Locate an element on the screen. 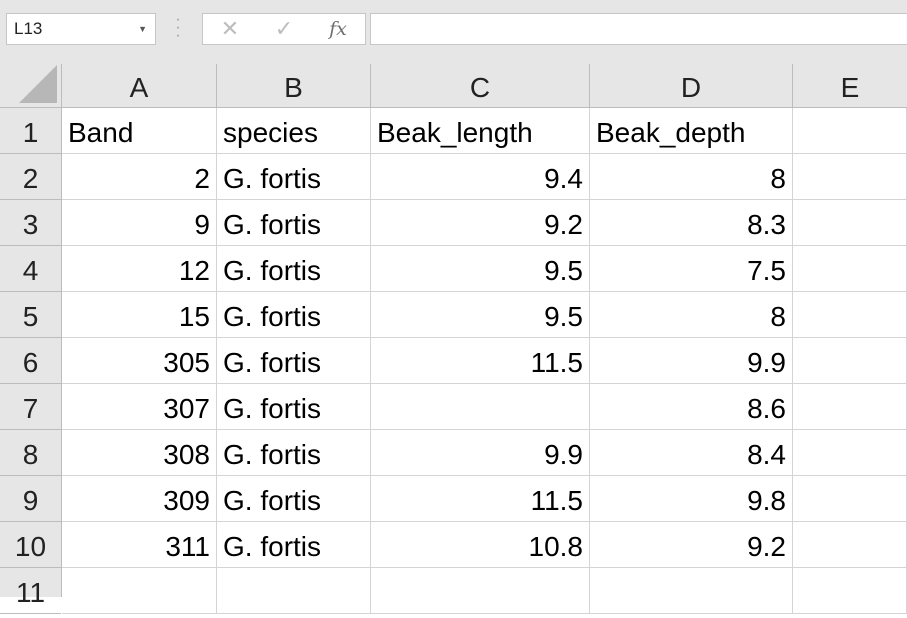  cell-c2: 9.4 is located at coordinates (480, 177).